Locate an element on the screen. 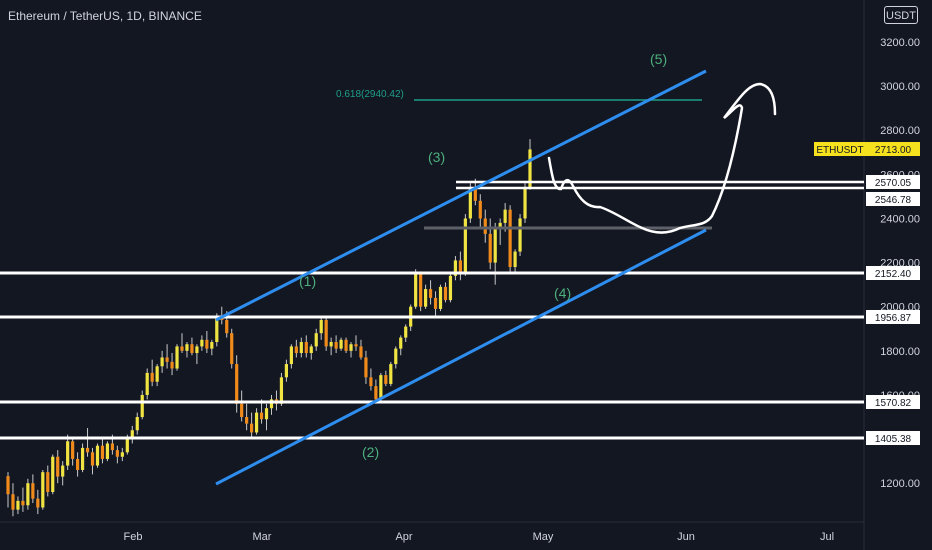 Image resolution: width=932 pixels, height=550 pixels. level-tag-1: 2546.78 is located at coordinates (893, 200).